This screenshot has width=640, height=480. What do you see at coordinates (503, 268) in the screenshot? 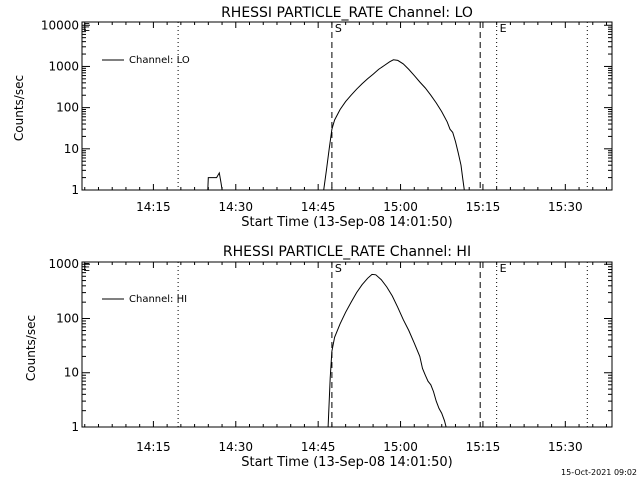
I see `chart-hi-marker-label: E` at bounding box center [503, 268].